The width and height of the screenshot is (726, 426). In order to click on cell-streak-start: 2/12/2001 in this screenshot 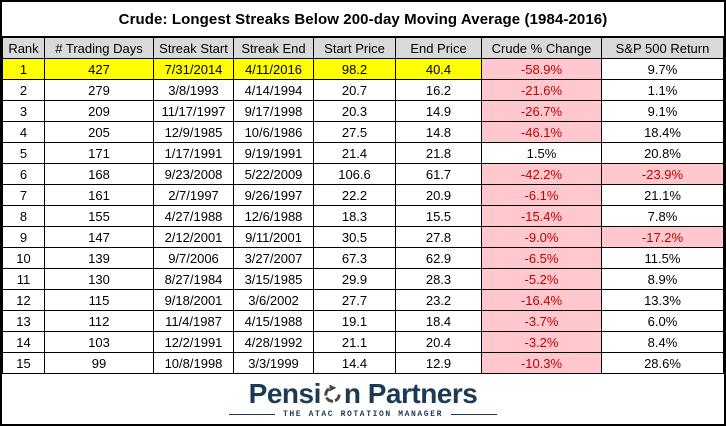, I will do `click(193, 237)`.